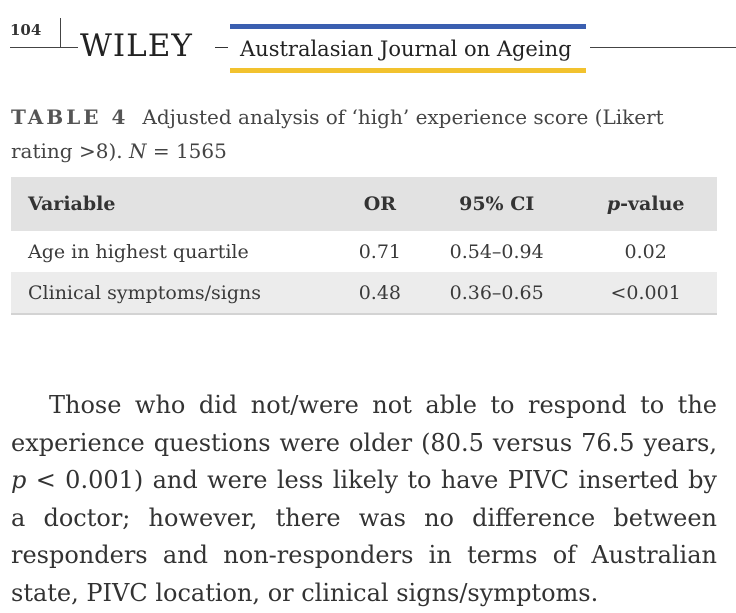  I want to click on header-rule-tick, so click(60, 33).